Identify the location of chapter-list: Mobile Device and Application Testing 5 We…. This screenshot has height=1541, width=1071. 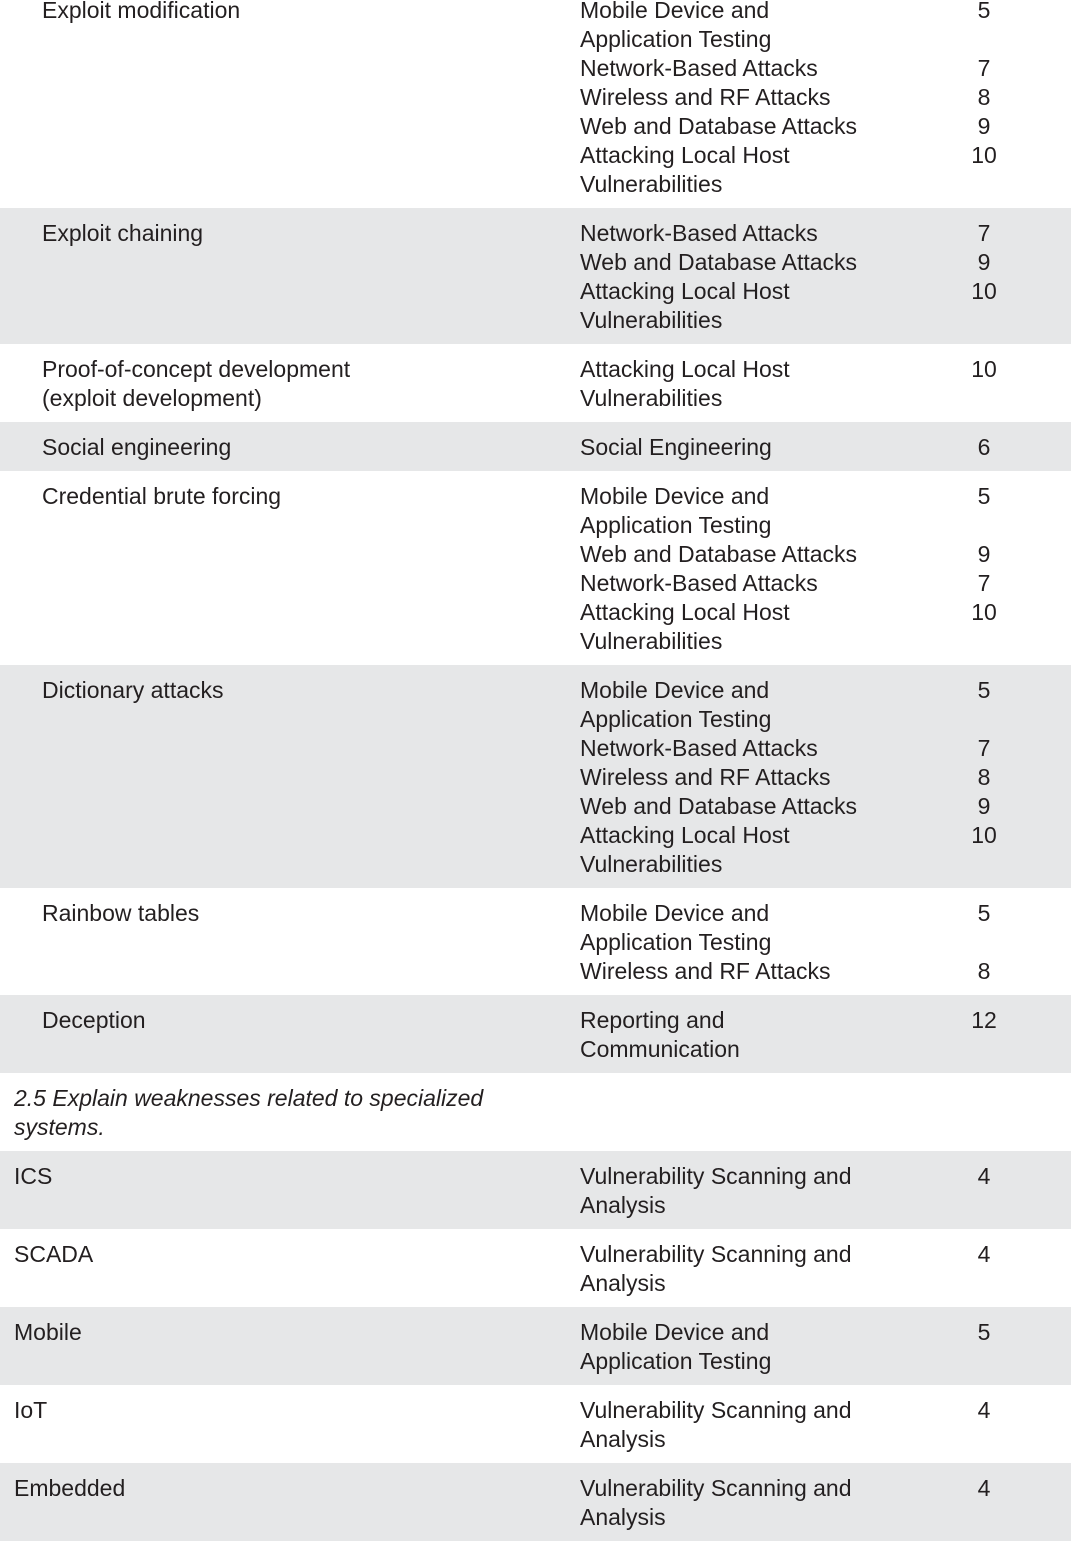
(825, 569).